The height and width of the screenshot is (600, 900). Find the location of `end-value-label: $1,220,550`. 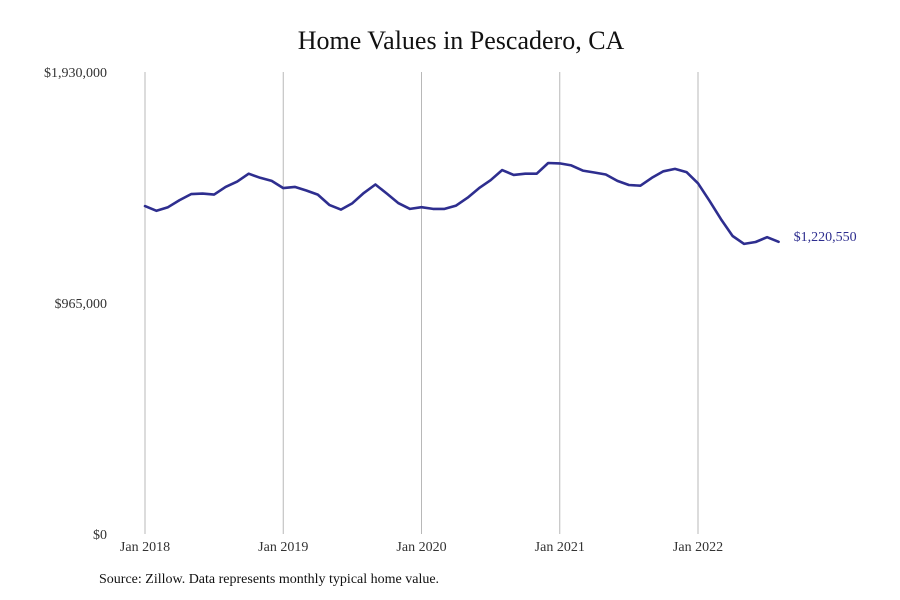

end-value-label: $1,220,550 is located at coordinates (825, 237).